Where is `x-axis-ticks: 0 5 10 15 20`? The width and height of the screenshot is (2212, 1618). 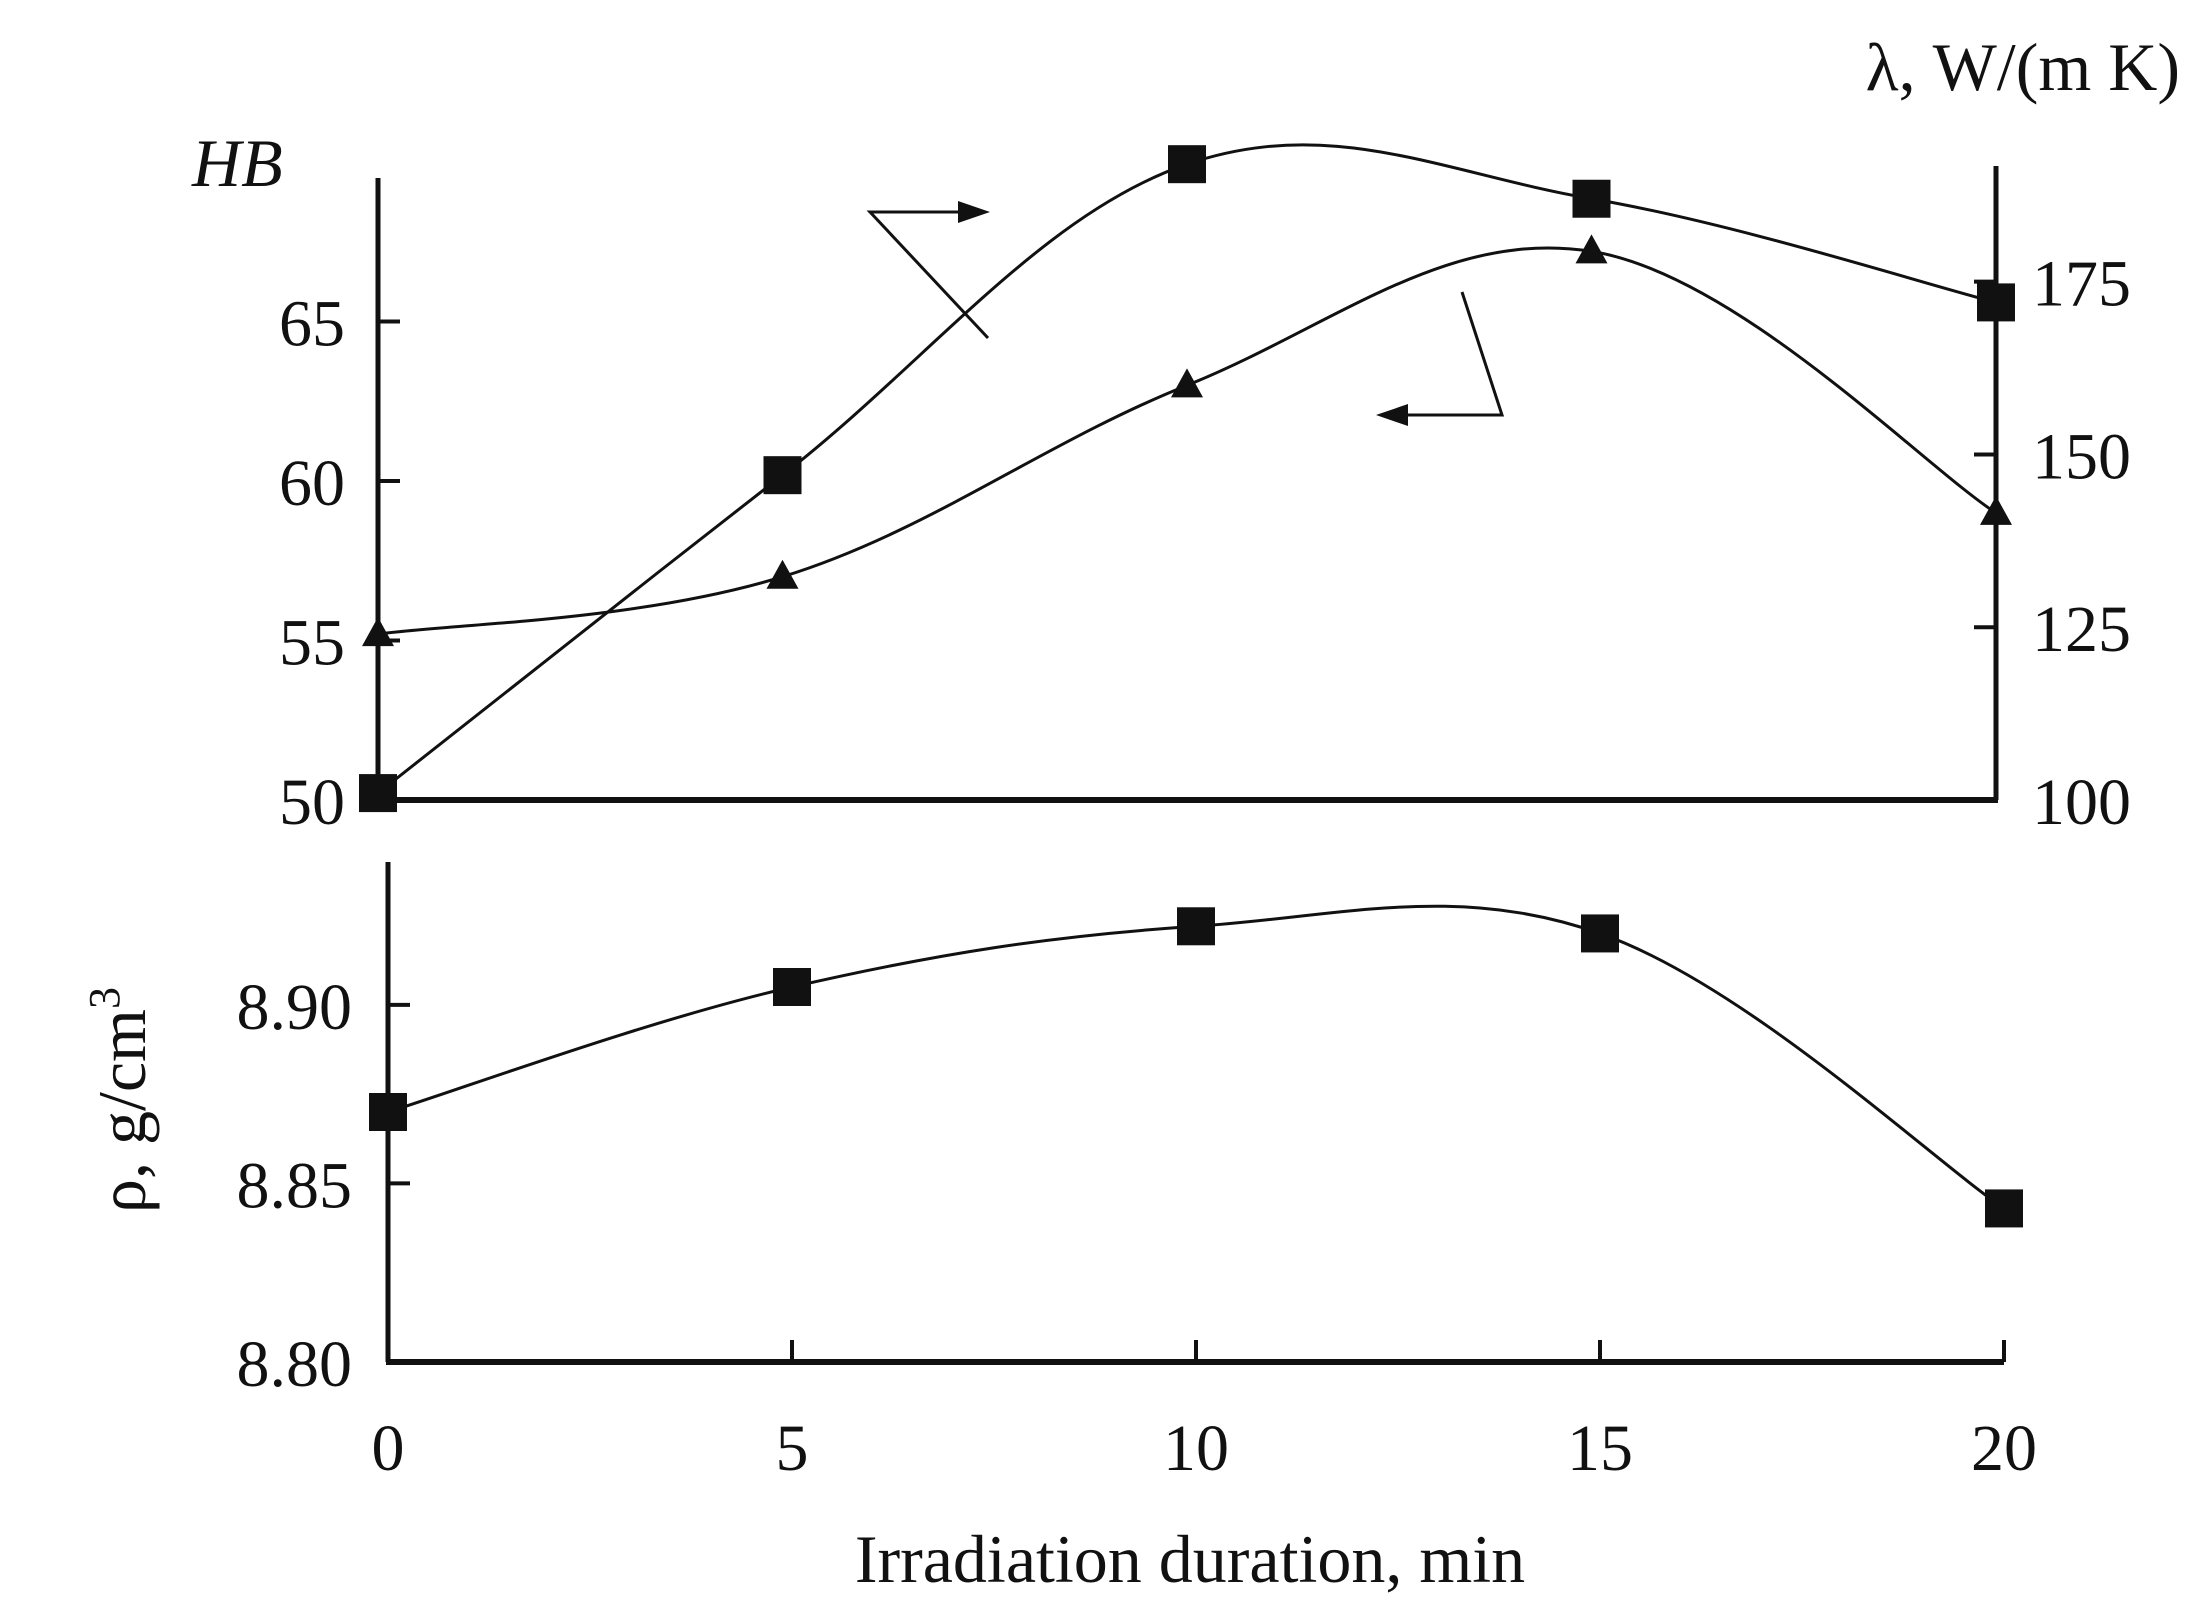
x-axis-ticks: 0 5 10 15 20 is located at coordinates (1204, 1412).